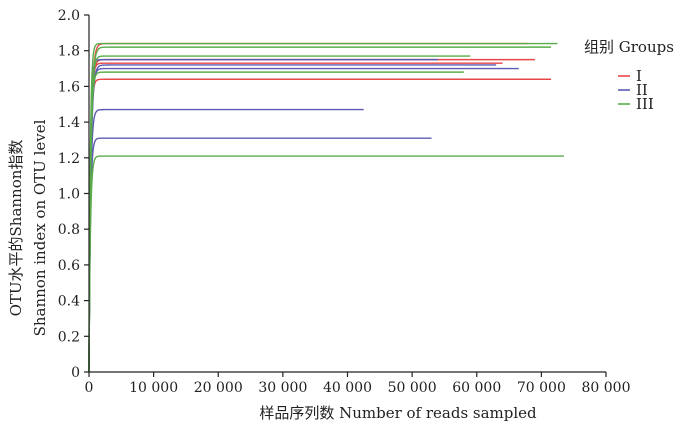  Describe the element at coordinates (16, 228) in the screenshot. I see `y-axis-title-line1: OTU水平的Shannon指数` at that location.